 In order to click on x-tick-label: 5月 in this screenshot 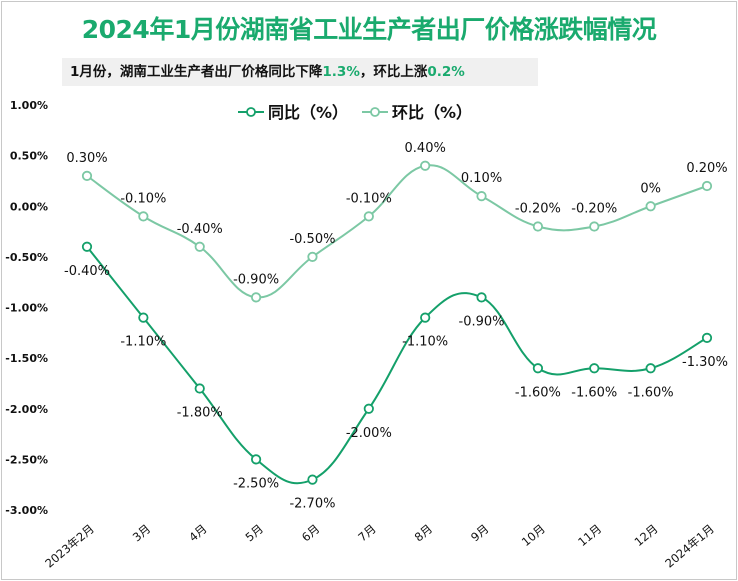, I will do `click(254, 533)`.